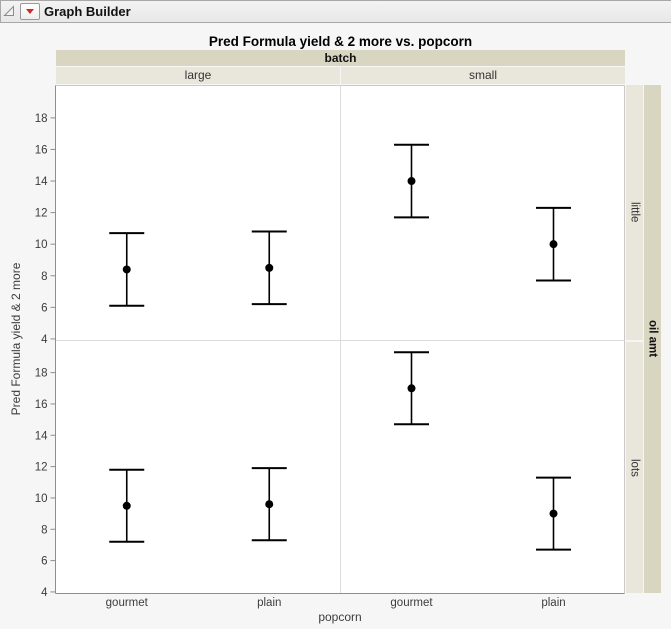 The height and width of the screenshot is (629, 671). I want to click on window-title: Graph Builder, so click(87, 11).